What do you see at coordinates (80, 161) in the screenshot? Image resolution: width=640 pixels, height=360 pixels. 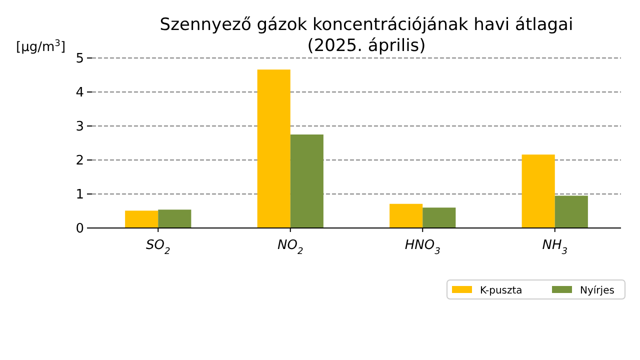 I see `y-tick-label: 2` at bounding box center [80, 161].